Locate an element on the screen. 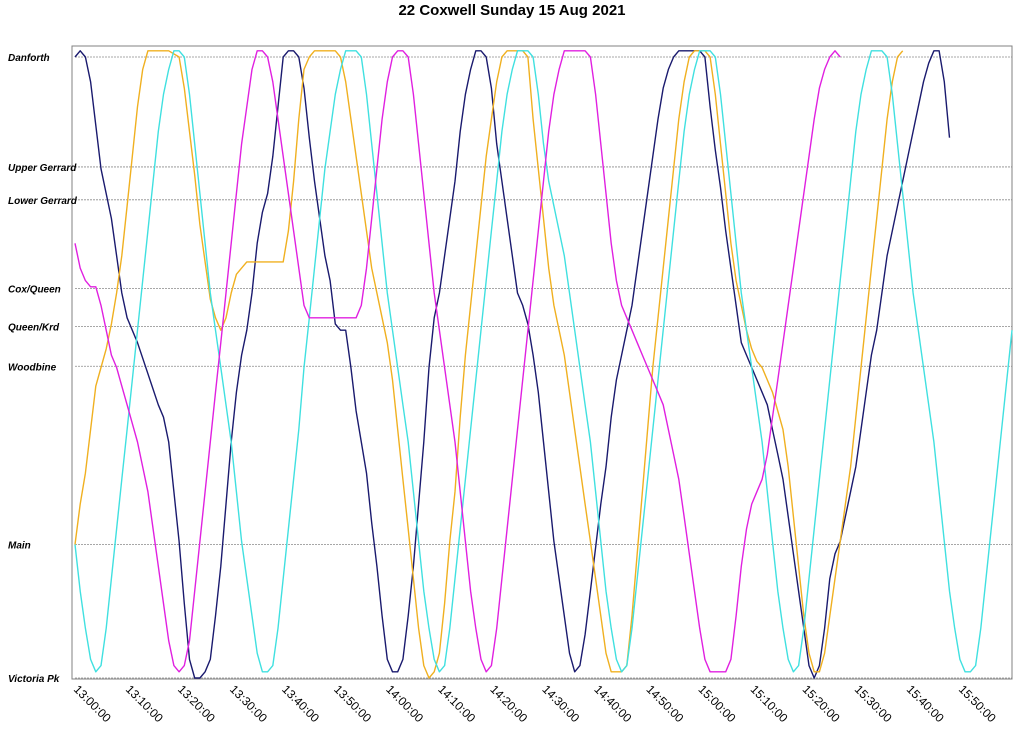 The image size is (1024, 740). chart-title: 22 Coxwell Sunday 15 Aug 2021 is located at coordinates (512, 10).